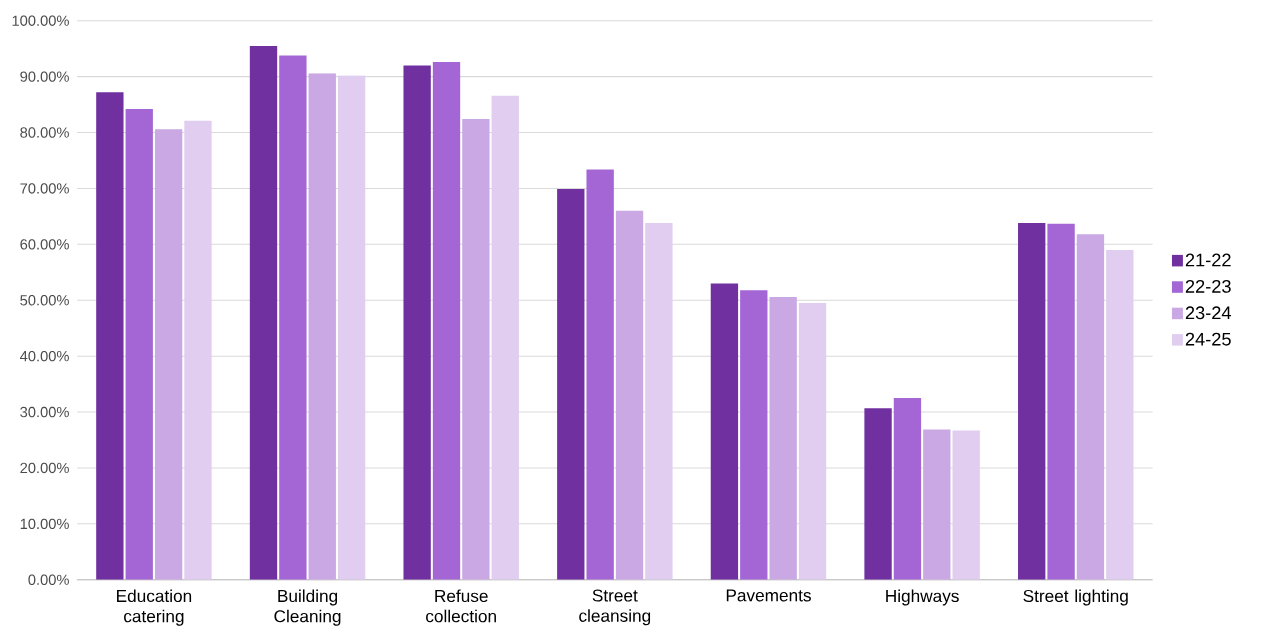  What do you see at coordinates (615, 607) in the screenshot?
I see `x-tick-label: Street cleansing` at bounding box center [615, 607].